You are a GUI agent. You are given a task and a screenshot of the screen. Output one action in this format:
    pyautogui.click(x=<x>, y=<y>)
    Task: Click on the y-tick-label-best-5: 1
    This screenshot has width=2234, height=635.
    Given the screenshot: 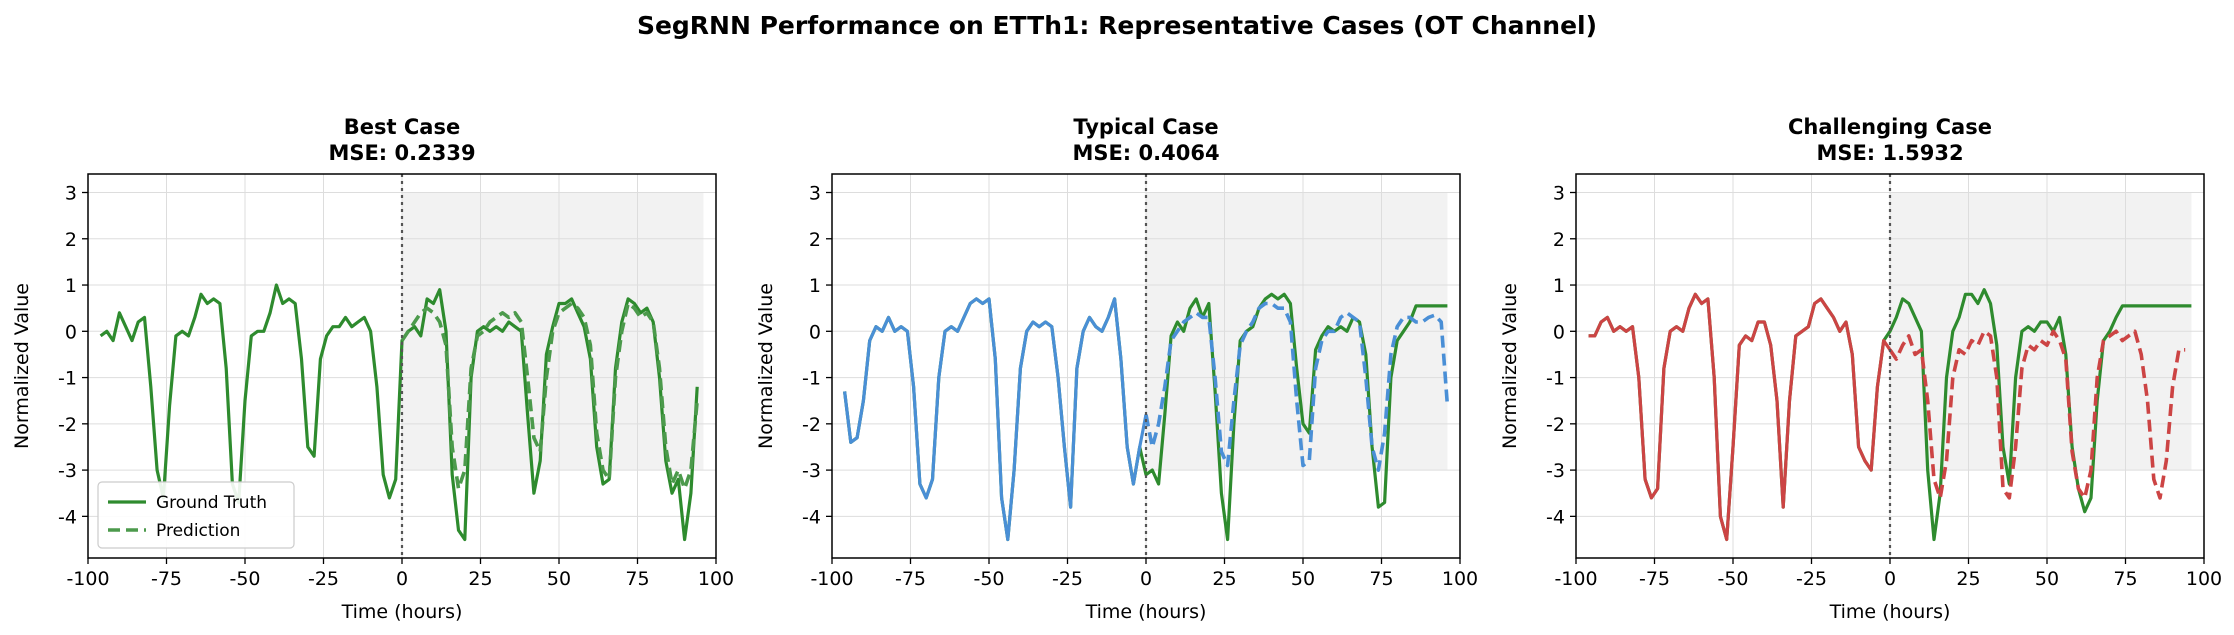 What is the action you would take?
    pyautogui.click(x=71, y=286)
    